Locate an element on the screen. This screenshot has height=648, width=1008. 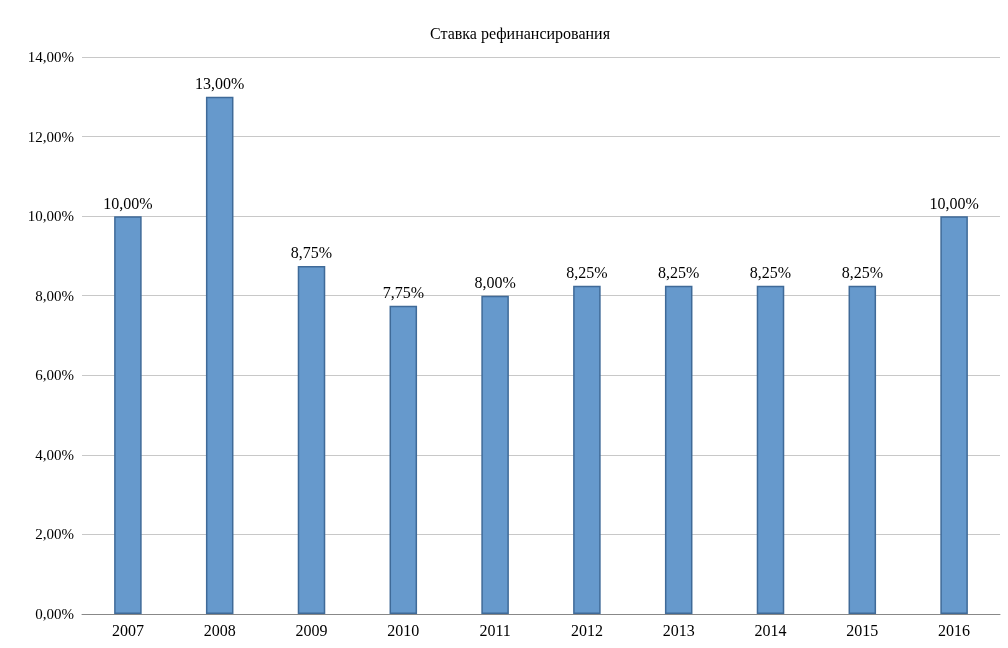
x-tick-label: 2015 is located at coordinates (862, 630).